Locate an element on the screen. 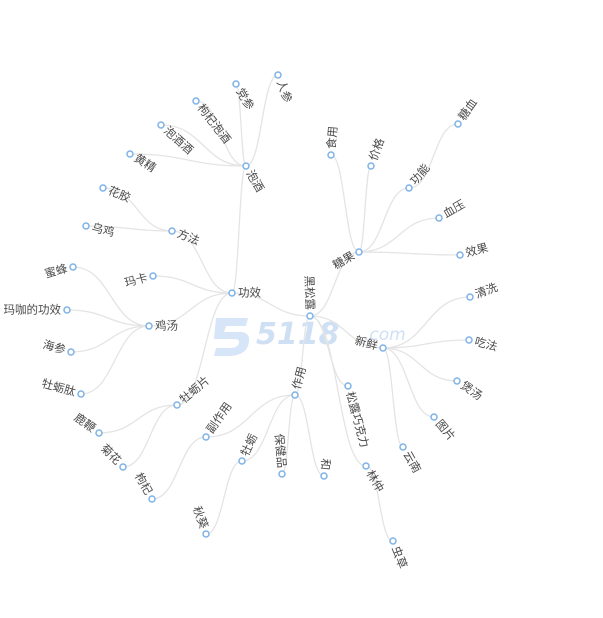 The image size is (603, 618). tree-node: 鸡汤 is located at coordinates (161, 326).